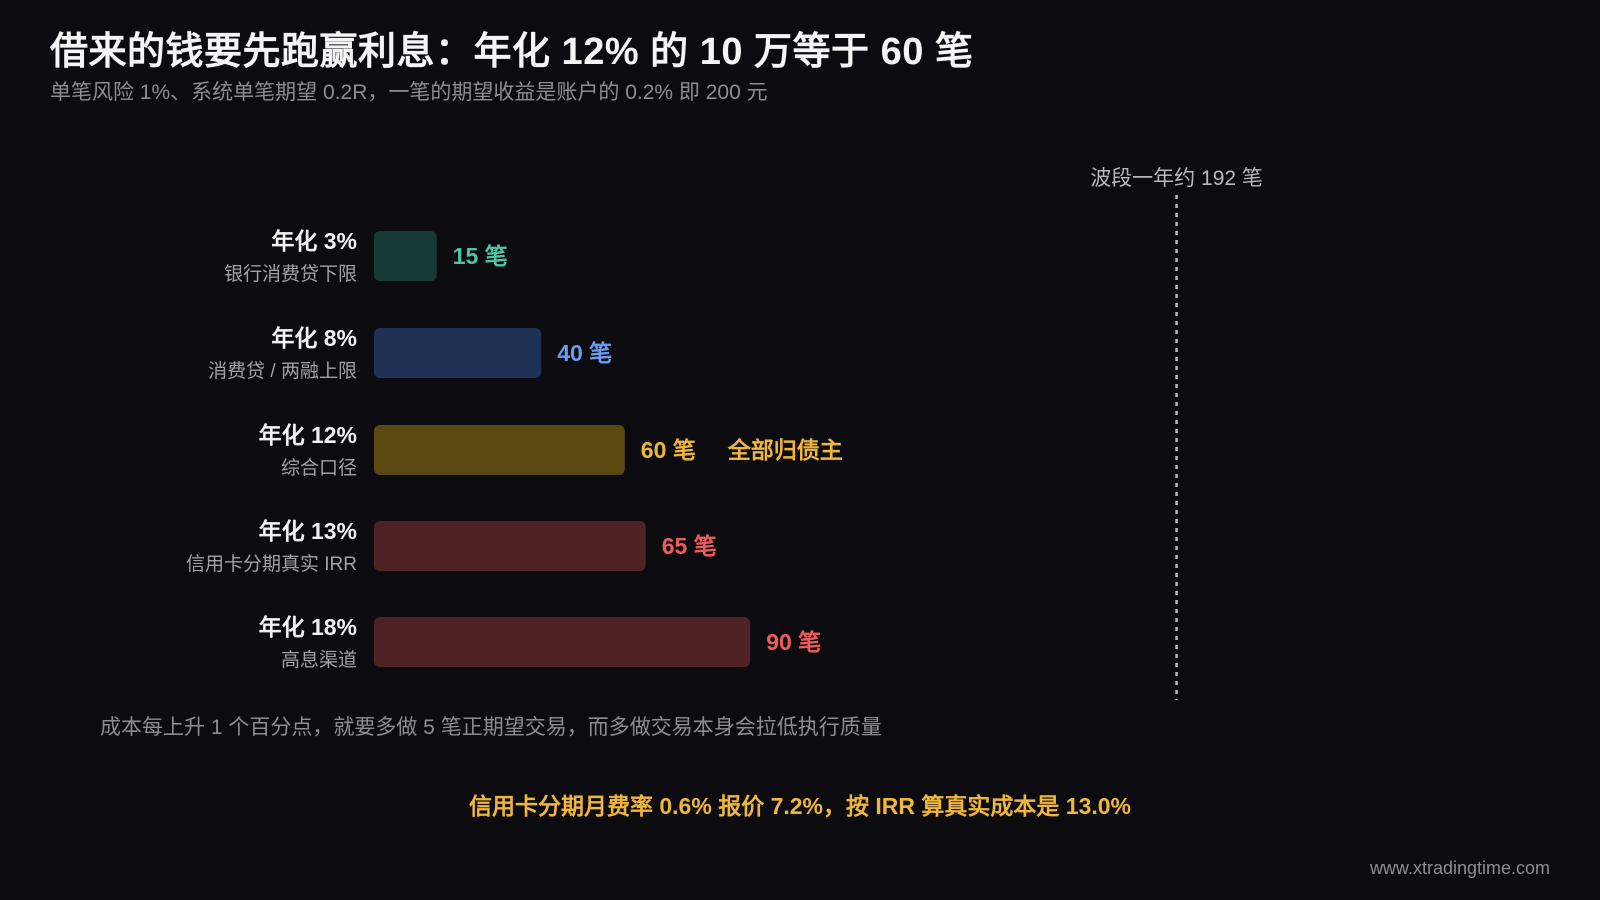 The image size is (1600, 900). What do you see at coordinates (1176, 178) in the screenshot?
I see `reference-line-label: 波段一年约 192 笔` at bounding box center [1176, 178].